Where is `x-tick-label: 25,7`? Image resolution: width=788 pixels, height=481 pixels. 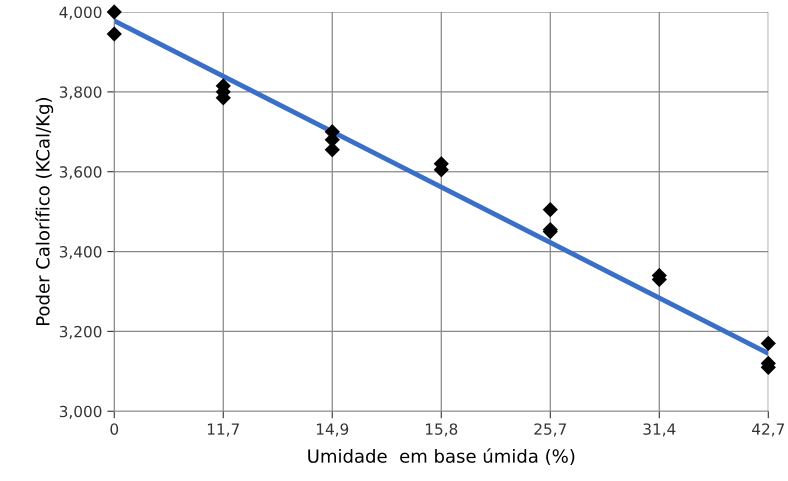 x-tick-label: 25,7 is located at coordinates (550, 429).